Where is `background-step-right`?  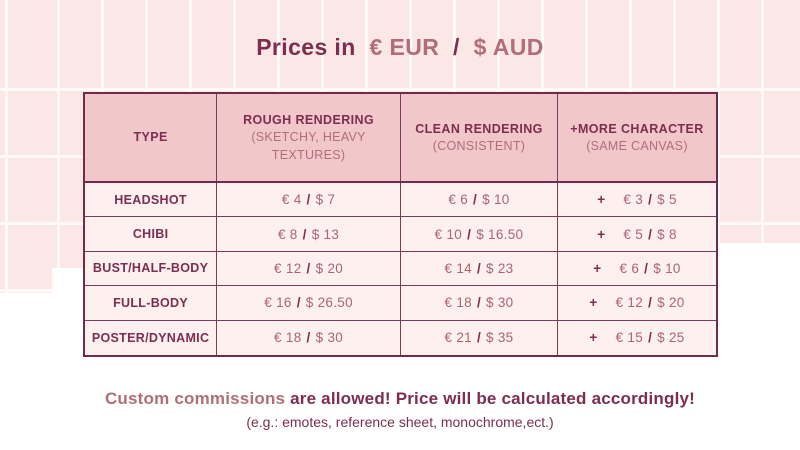
background-step-right is located at coordinates (759, 268).